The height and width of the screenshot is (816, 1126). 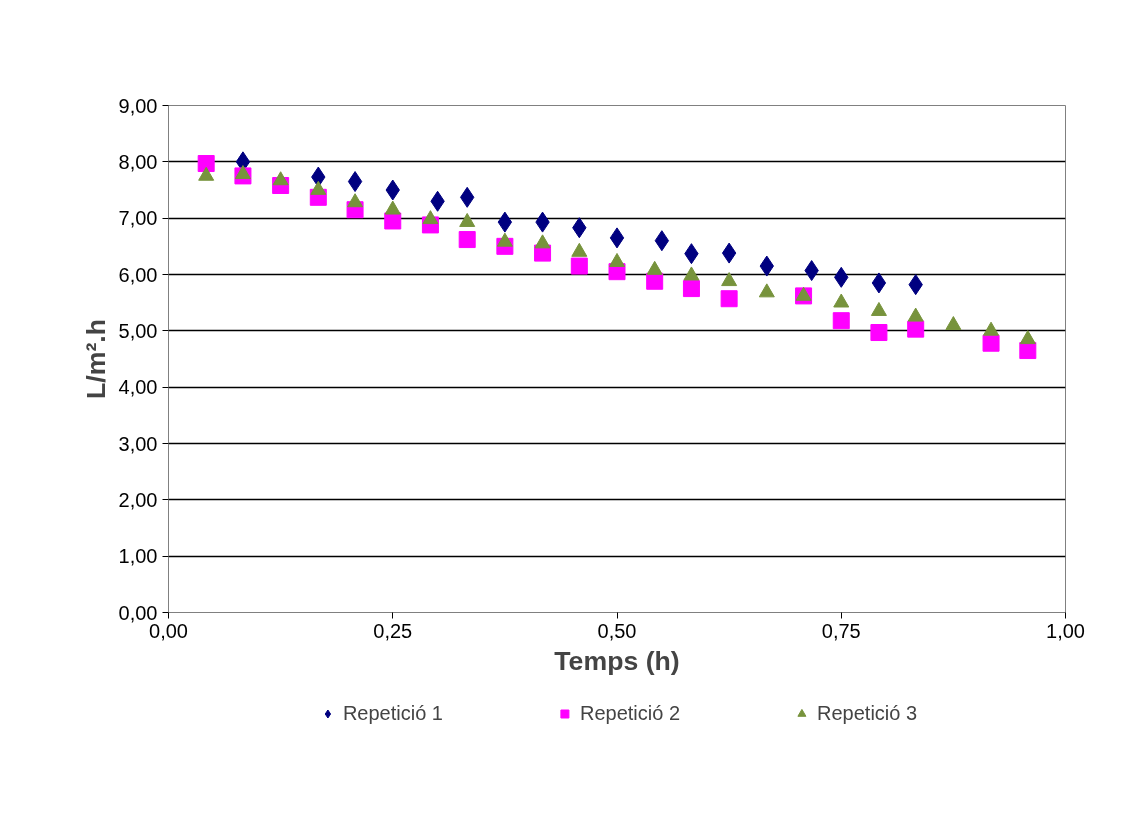 What do you see at coordinates (138, 105) in the screenshot?
I see `y-tick-label: 9,00` at bounding box center [138, 105].